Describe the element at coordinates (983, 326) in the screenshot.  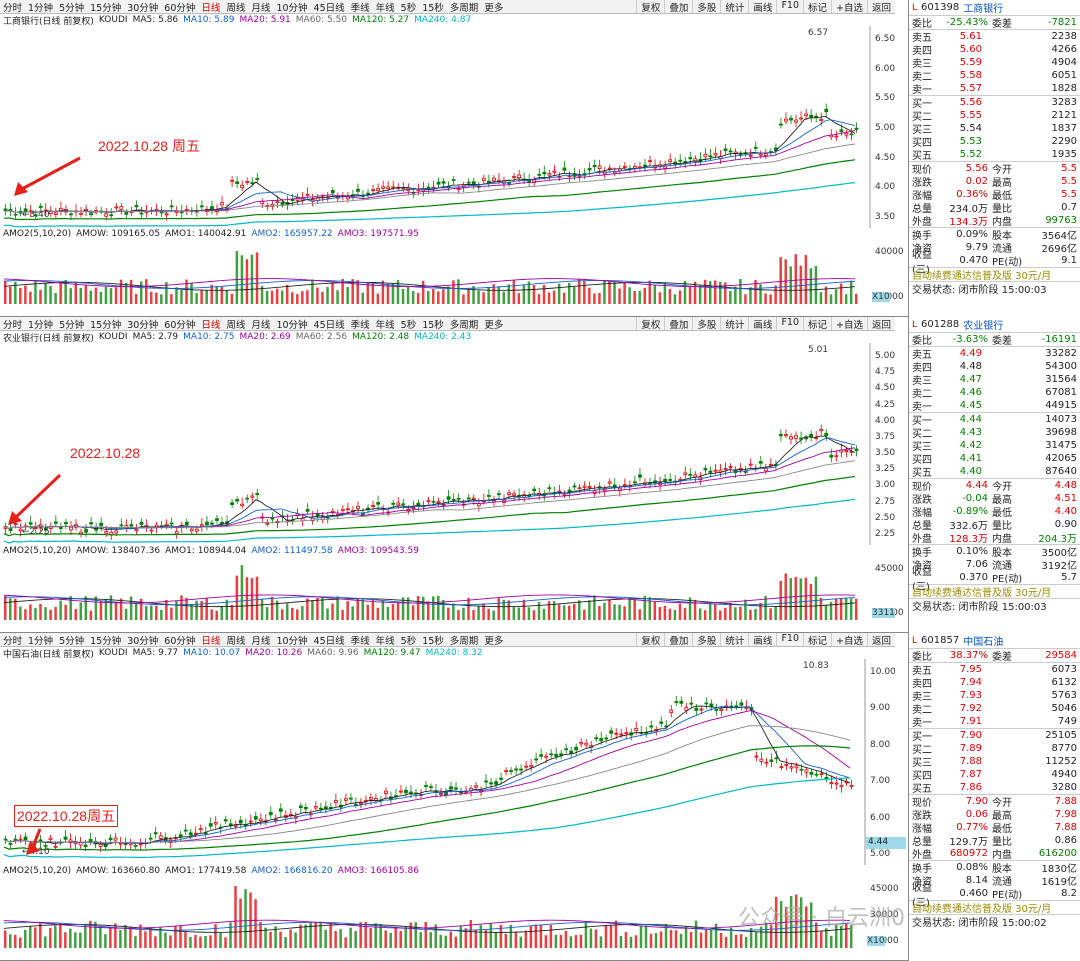
I see `stock-name: 农业银行` at that location.